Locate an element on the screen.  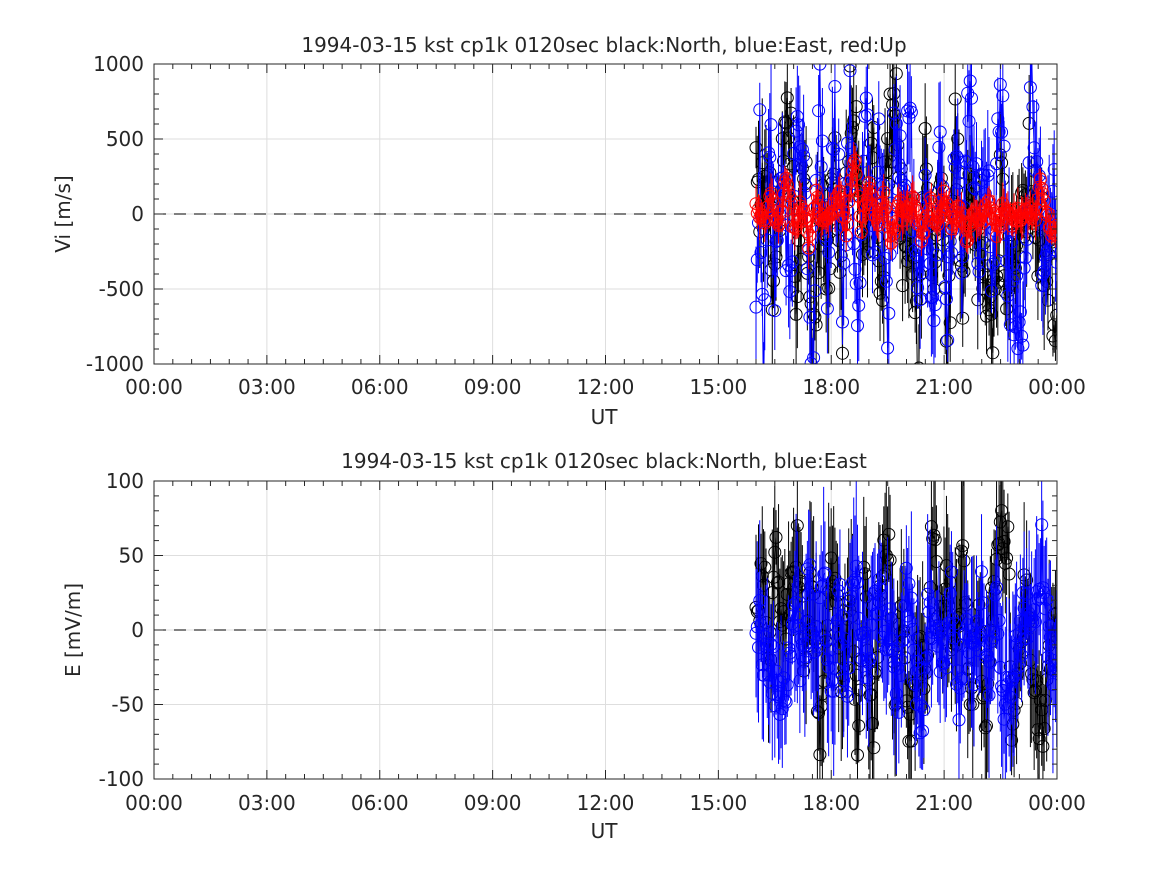
electric-field-x-tick-label: 21:00 is located at coordinates (944, 803).